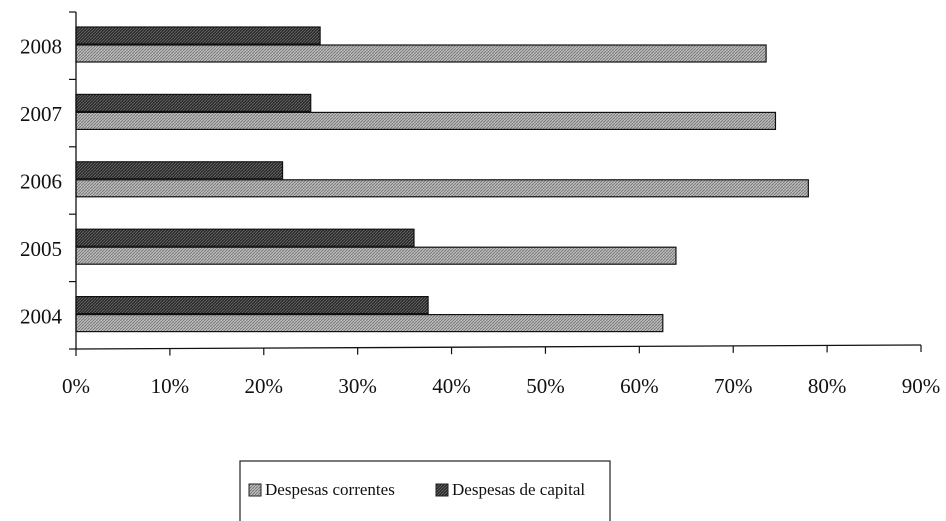  I want to click on x-tick-label-70: 70%, so click(733, 386).